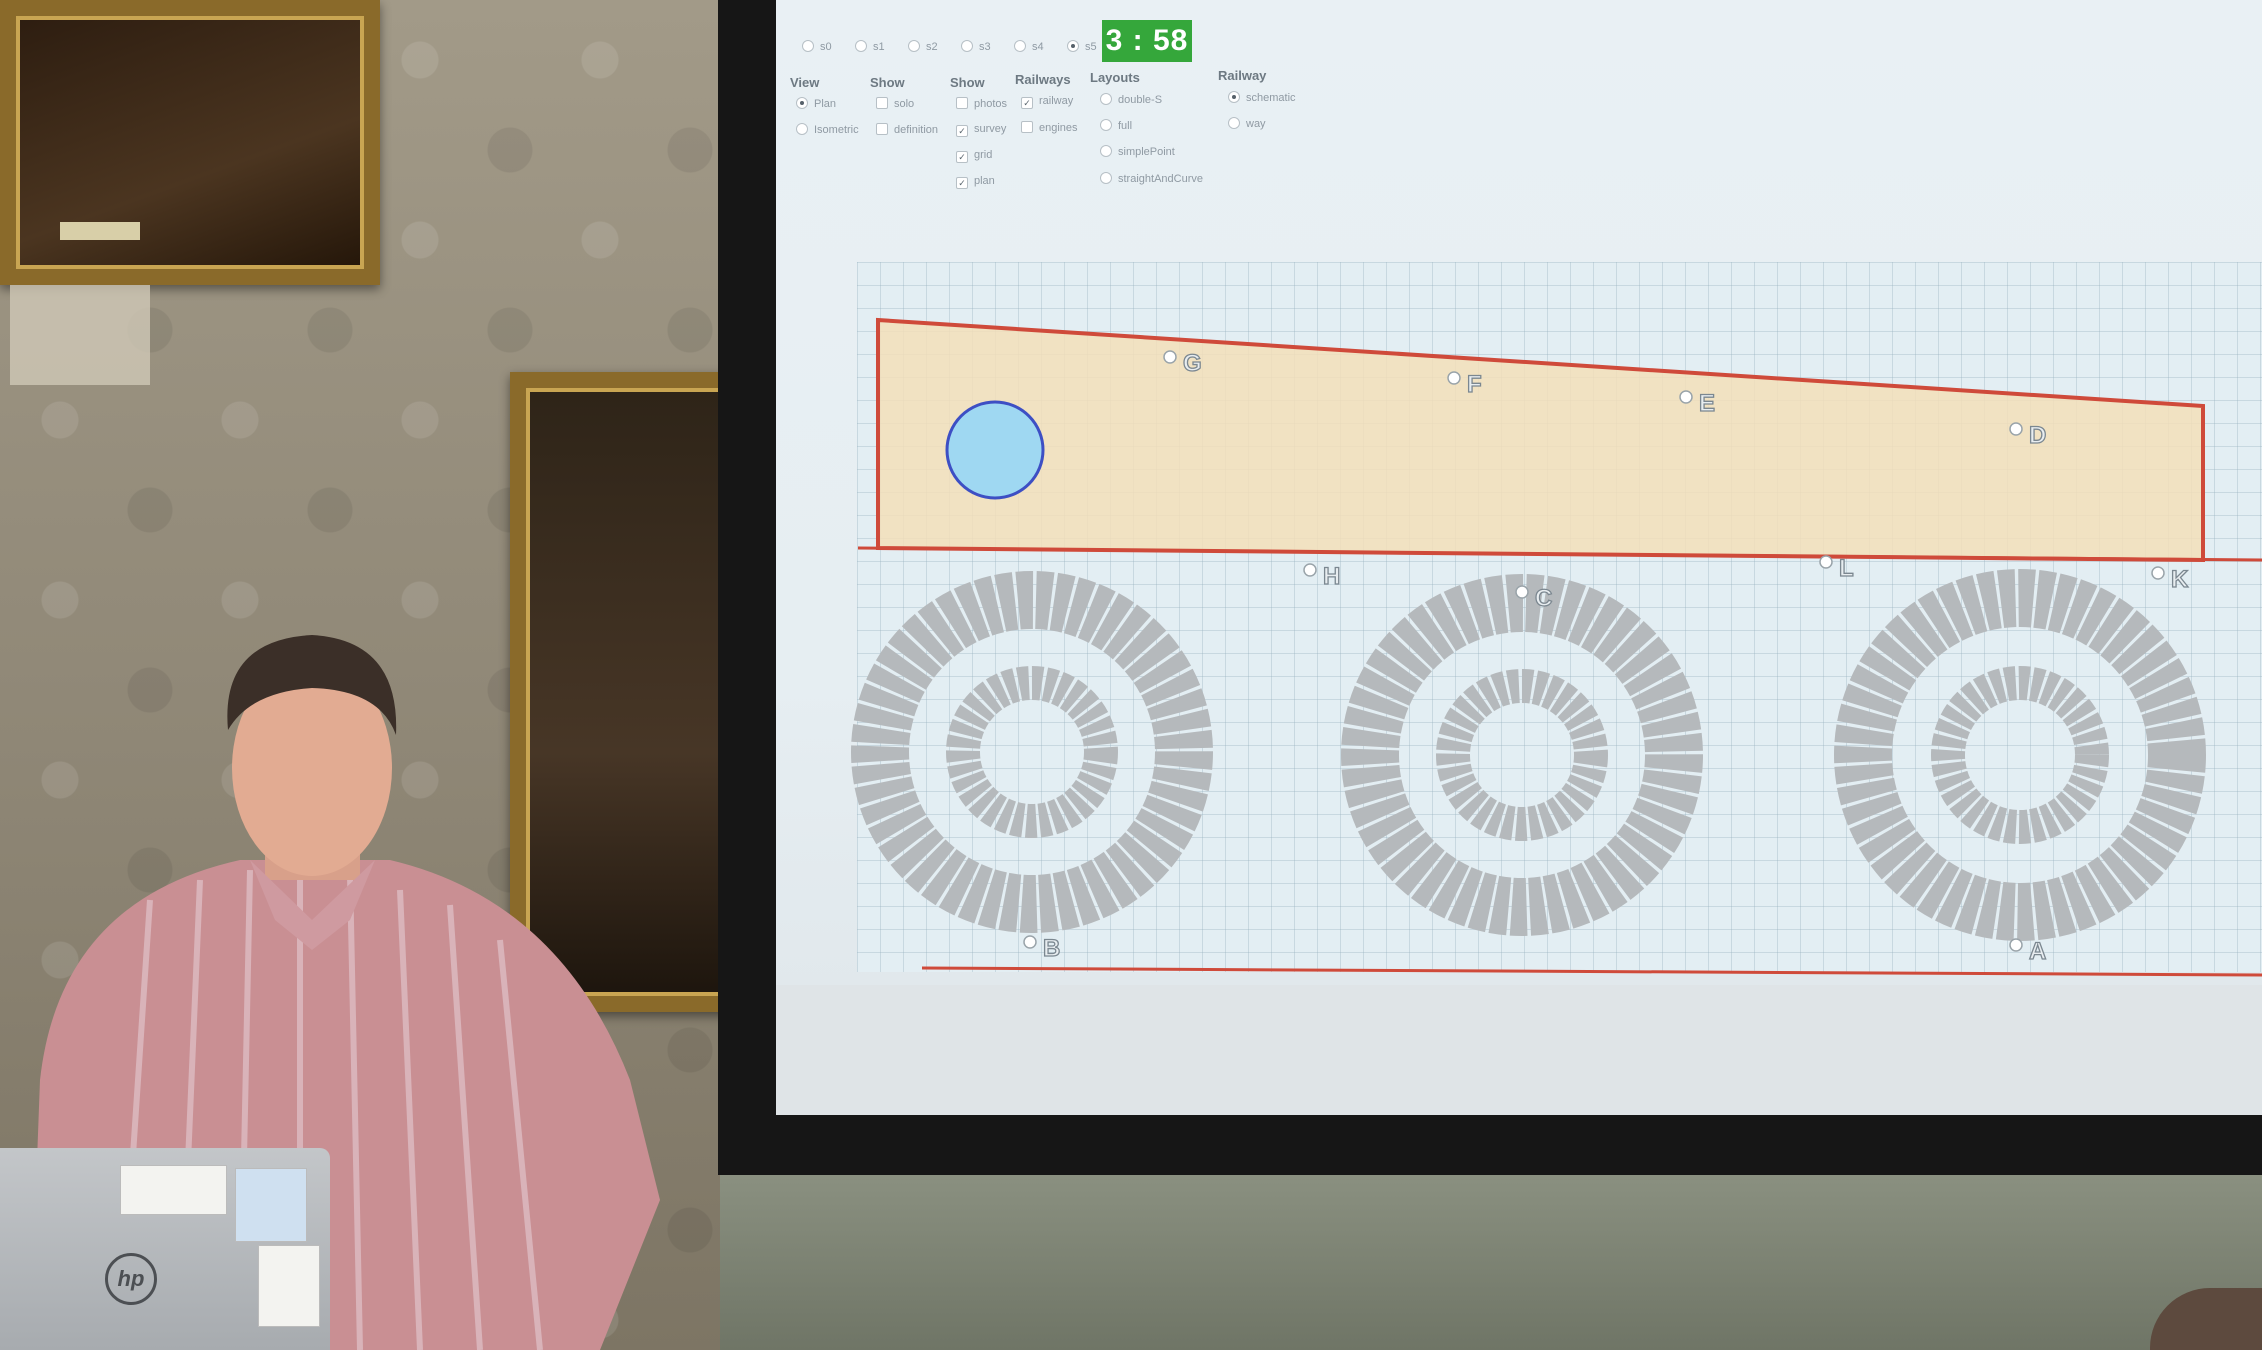 Image resolution: width=2262 pixels, height=1350 pixels. Describe the element at coordinates (1707, 403) in the screenshot. I see `svg-text: E` at that location.